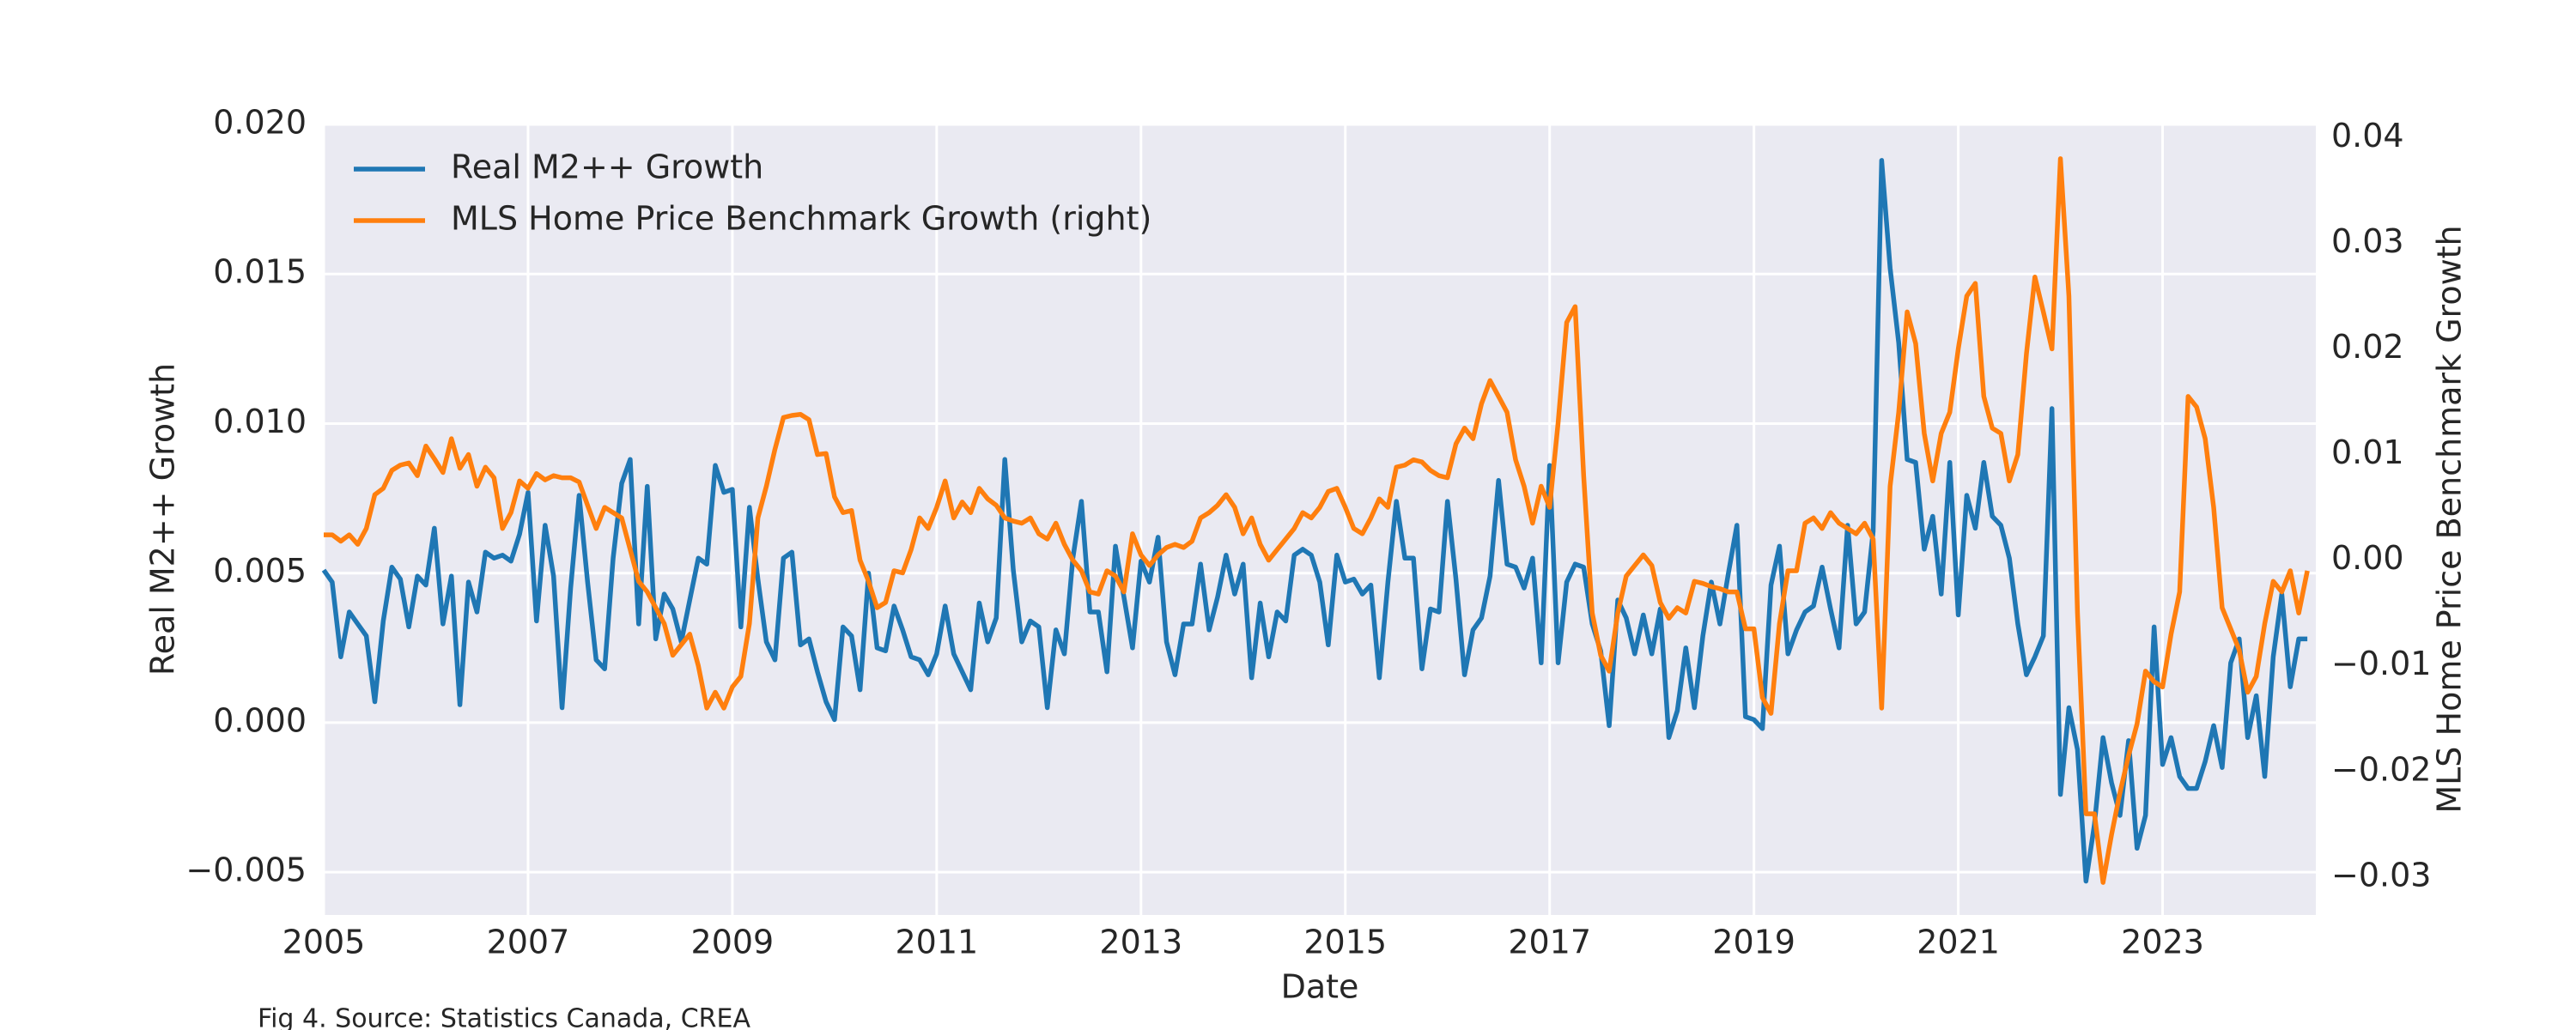 This screenshot has width=2576, height=1030. I want to click on y2-tick-label: 0.03, so click(2368, 241).